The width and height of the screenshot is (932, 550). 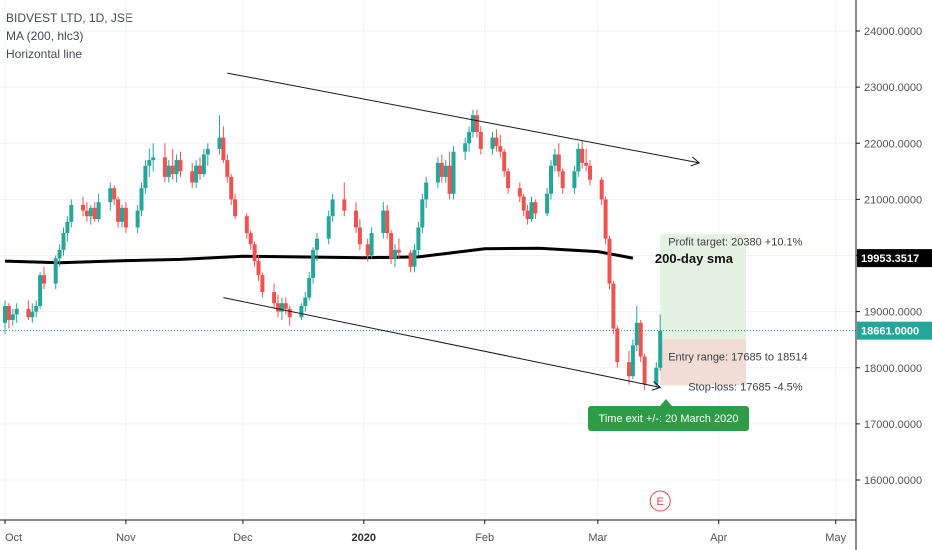 What do you see at coordinates (890, 332) in the screenshot?
I see `current-price-label: 18661.0000` at bounding box center [890, 332].